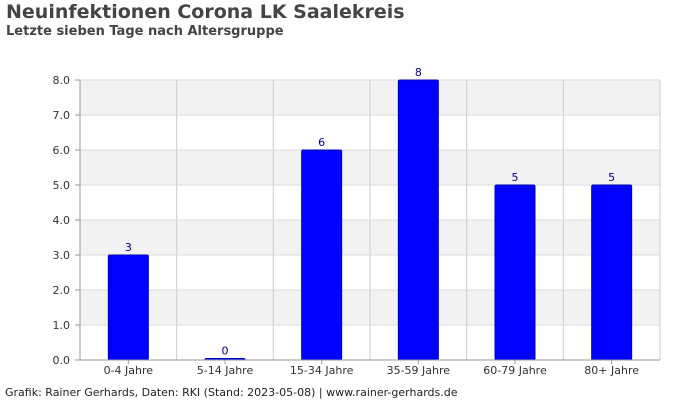 This screenshot has height=400, width=700. I want to click on x-tick-label: 80+ Jahre, so click(611, 370).